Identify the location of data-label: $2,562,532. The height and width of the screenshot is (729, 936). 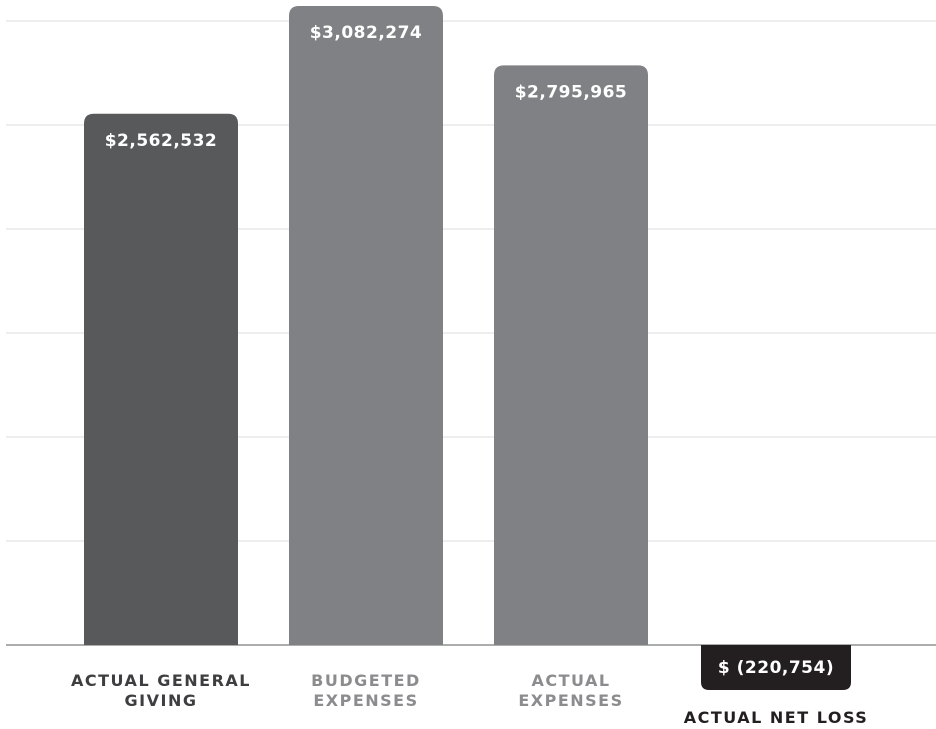
(161, 141).